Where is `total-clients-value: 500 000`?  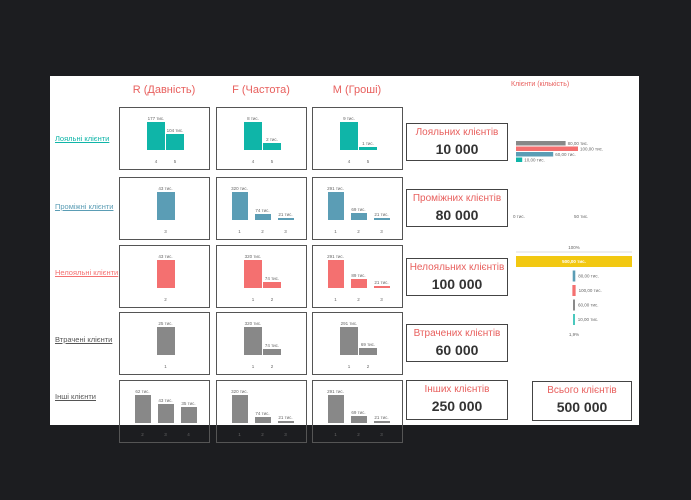 total-clients-value: 500 000 is located at coordinates (582, 407).